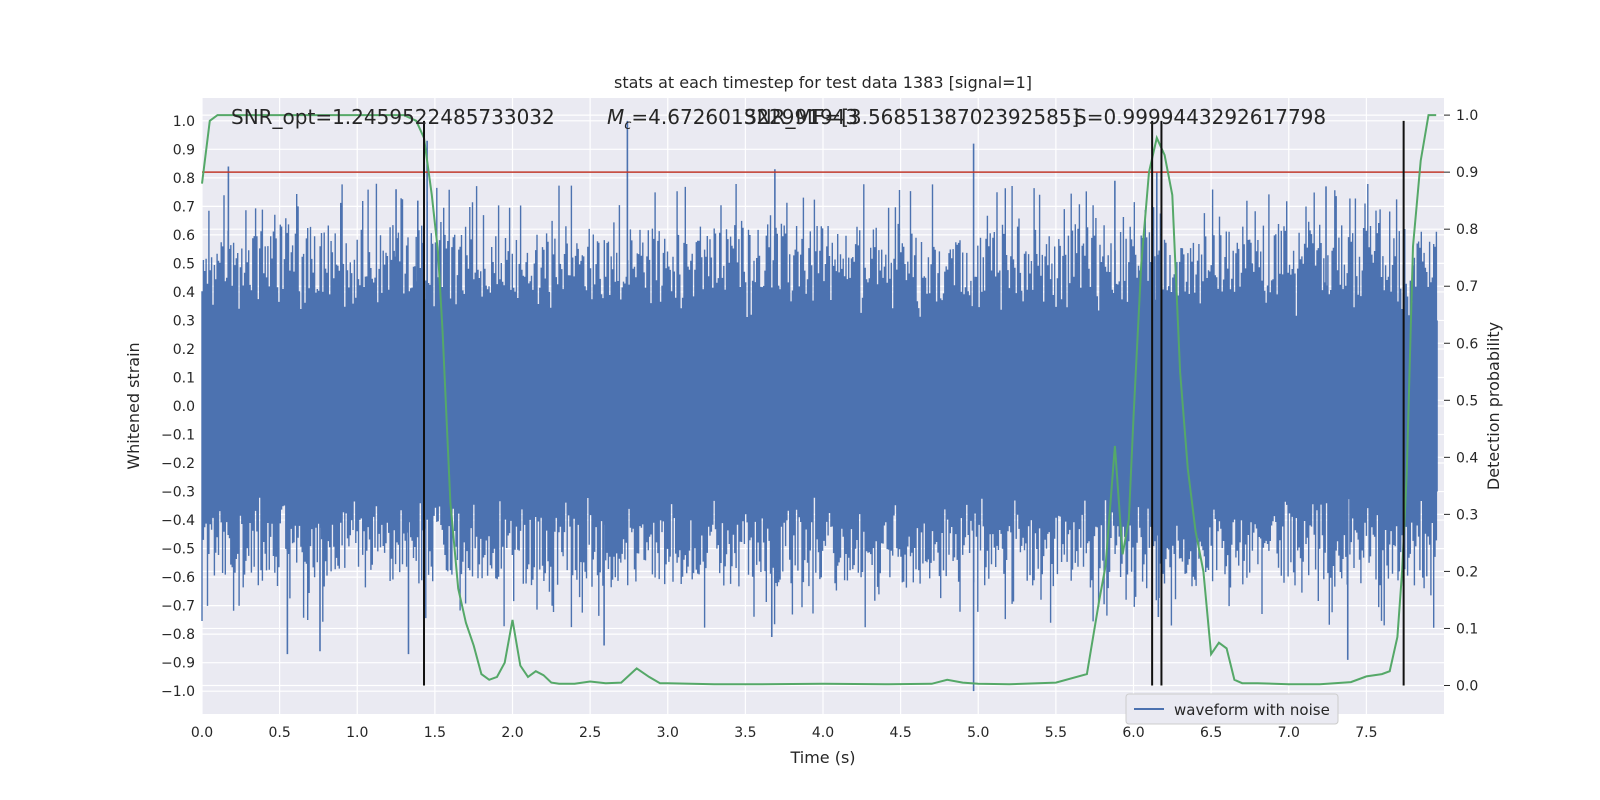  Describe the element at coordinates (1133, 733) in the screenshot. I see `x-tick-label: 6.0` at that location.